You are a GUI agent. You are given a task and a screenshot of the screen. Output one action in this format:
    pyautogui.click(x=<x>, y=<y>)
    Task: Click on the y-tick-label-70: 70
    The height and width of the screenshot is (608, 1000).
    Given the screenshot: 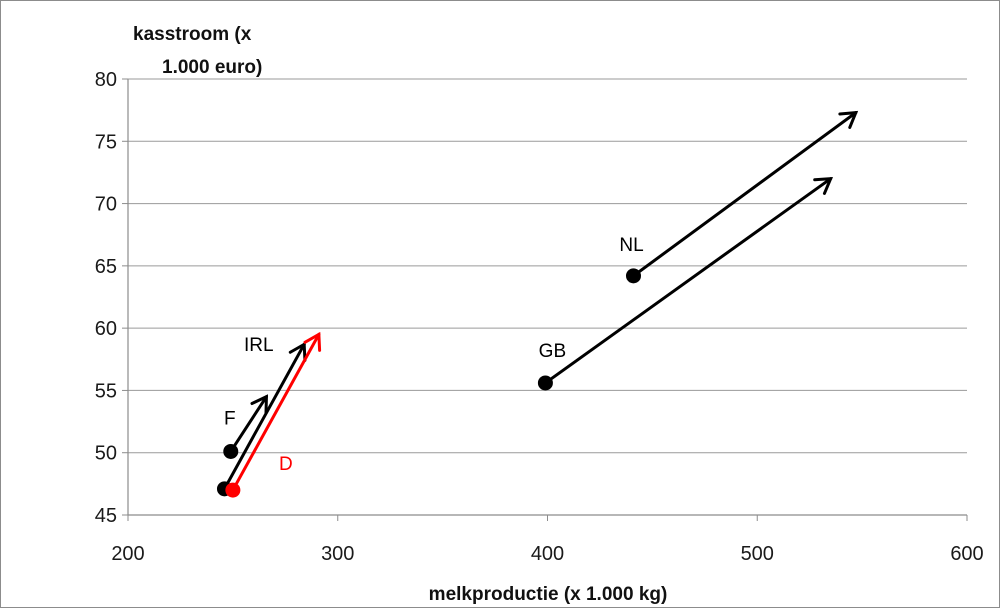 What is the action you would take?
    pyautogui.click(x=106, y=205)
    